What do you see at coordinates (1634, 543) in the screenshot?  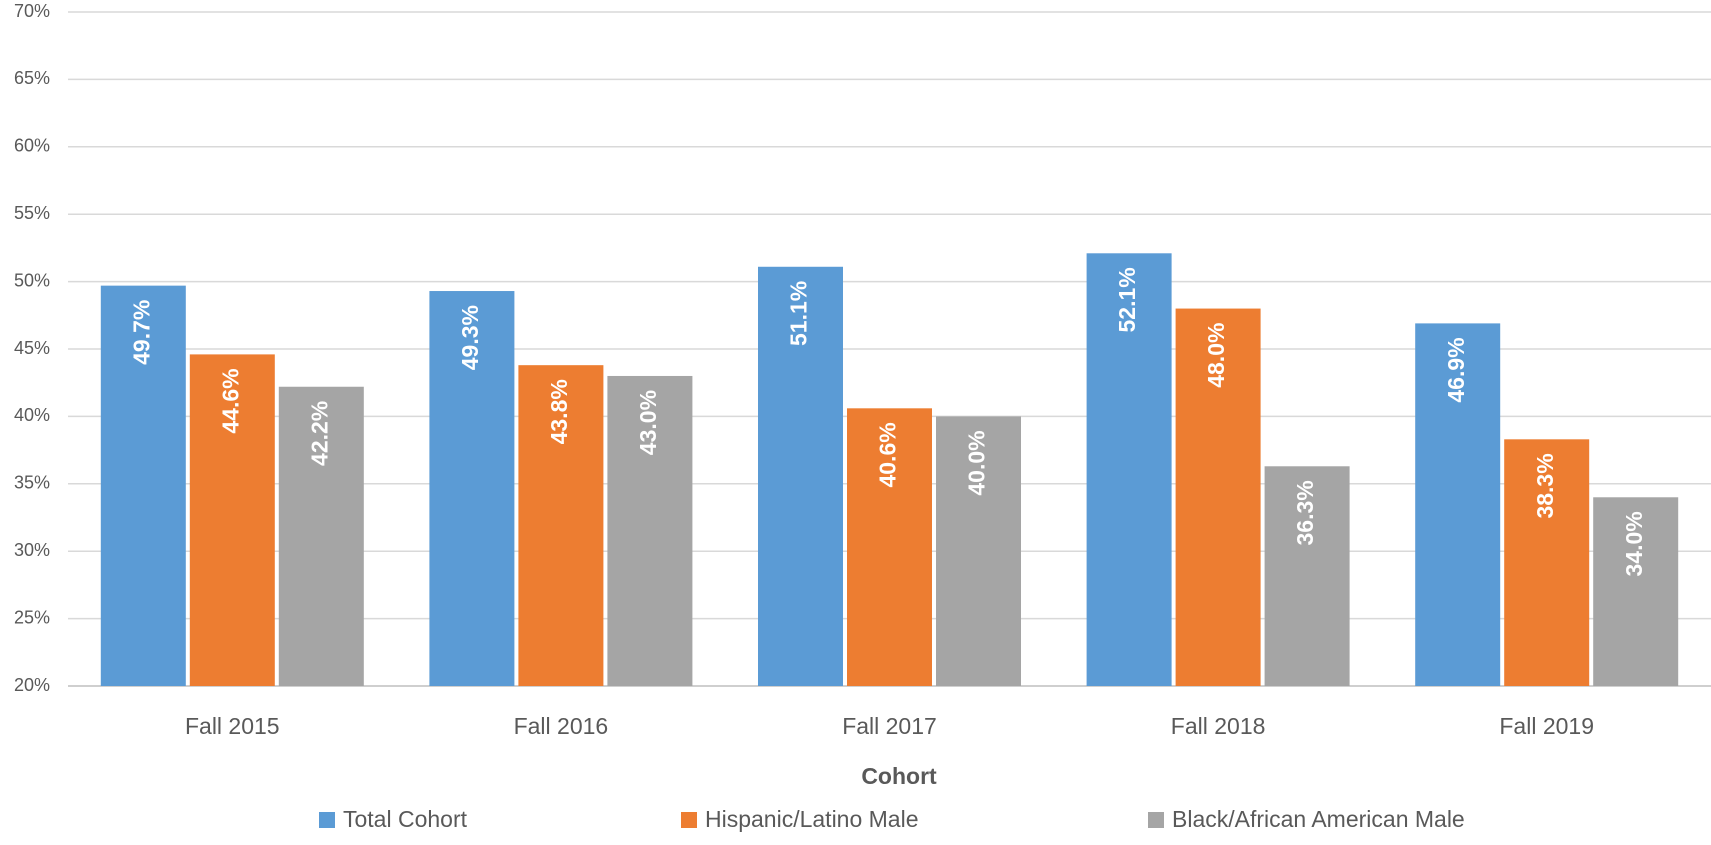 I see `data-label: 34.0%` at bounding box center [1634, 543].